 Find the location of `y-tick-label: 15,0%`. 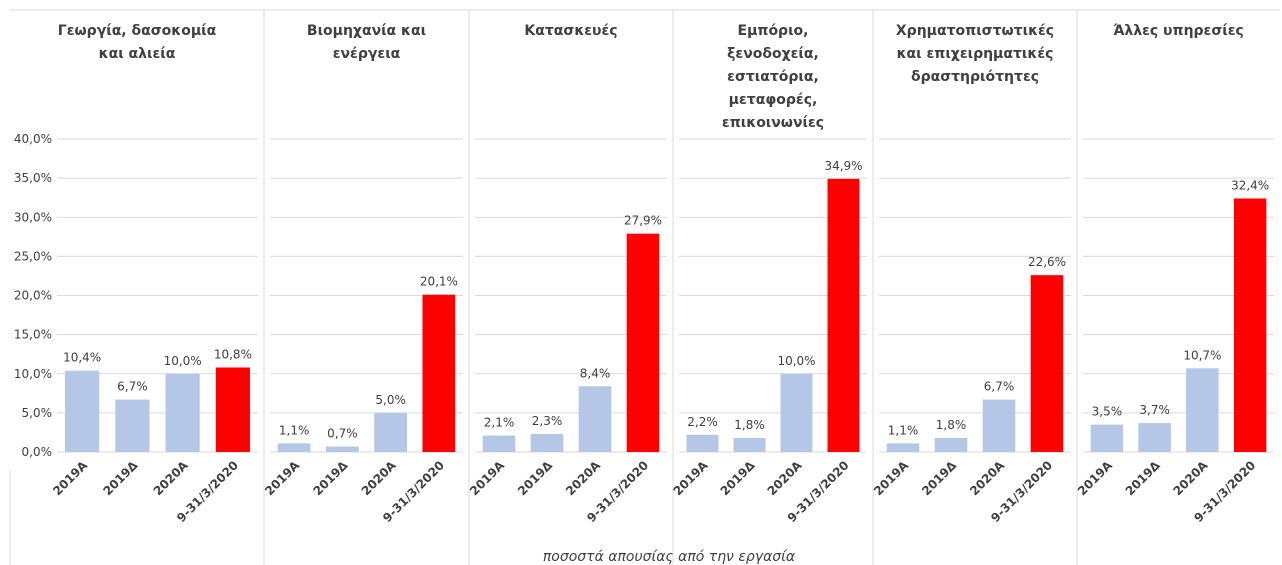

y-tick-label: 15,0% is located at coordinates (33, 335).